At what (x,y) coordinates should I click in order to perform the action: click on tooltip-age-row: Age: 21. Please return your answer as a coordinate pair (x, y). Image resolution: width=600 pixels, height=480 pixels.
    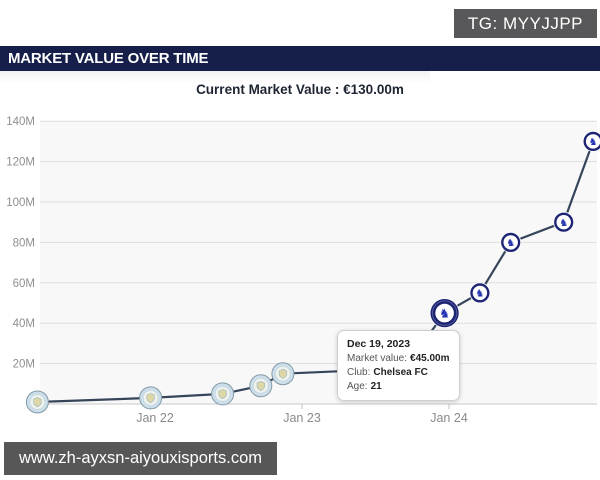
    Looking at the image, I should click on (398, 387).